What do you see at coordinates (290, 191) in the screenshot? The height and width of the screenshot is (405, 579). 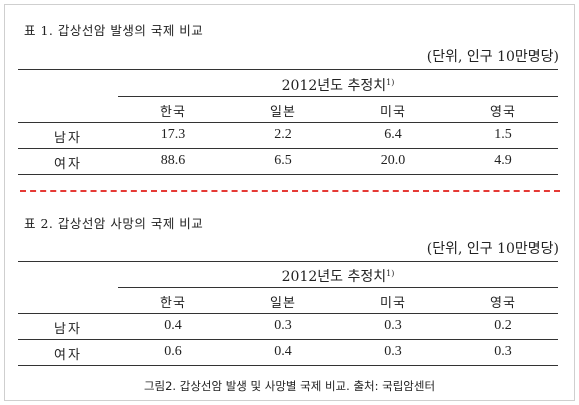 I see `section-divider` at bounding box center [290, 191].